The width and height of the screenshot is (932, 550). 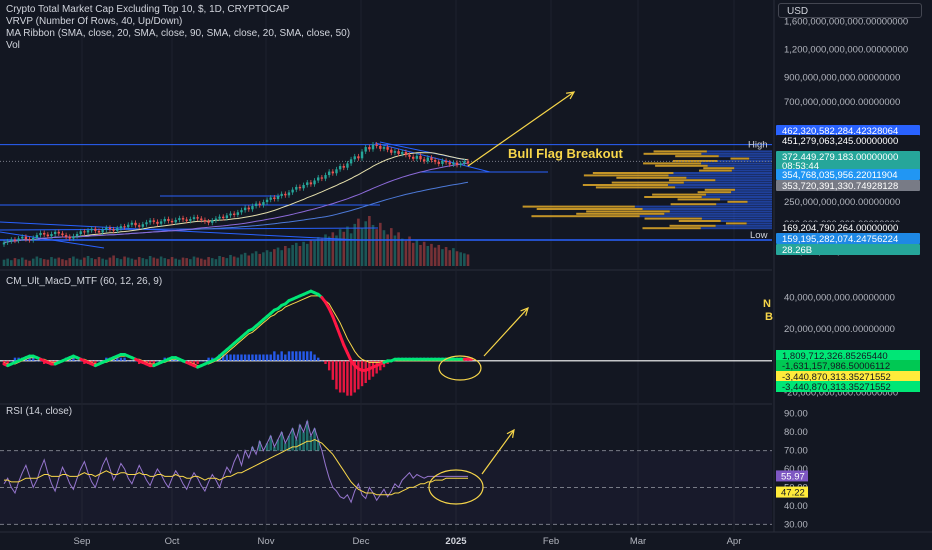 What do you see at coordinates (734, 541) in the screenshot?
I see `time-tick-label: Apr` at bounding box center [734, 541].